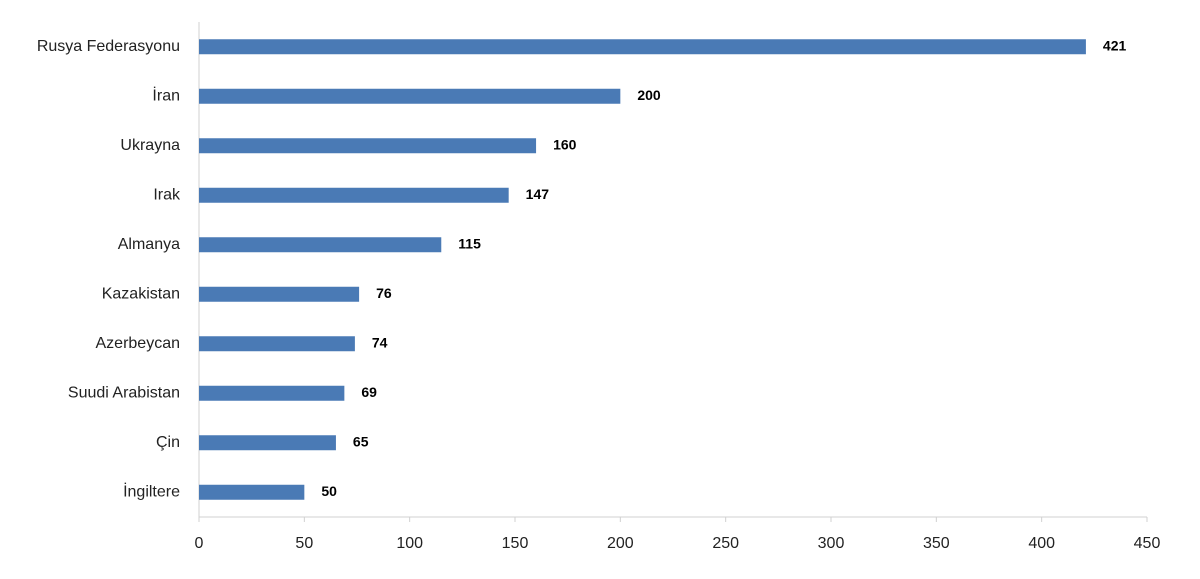 This screenshot has height=579, width=1200. Describe the element at coordinates (361, 441) in the screenshot. I see `value-label: 65` at that location.